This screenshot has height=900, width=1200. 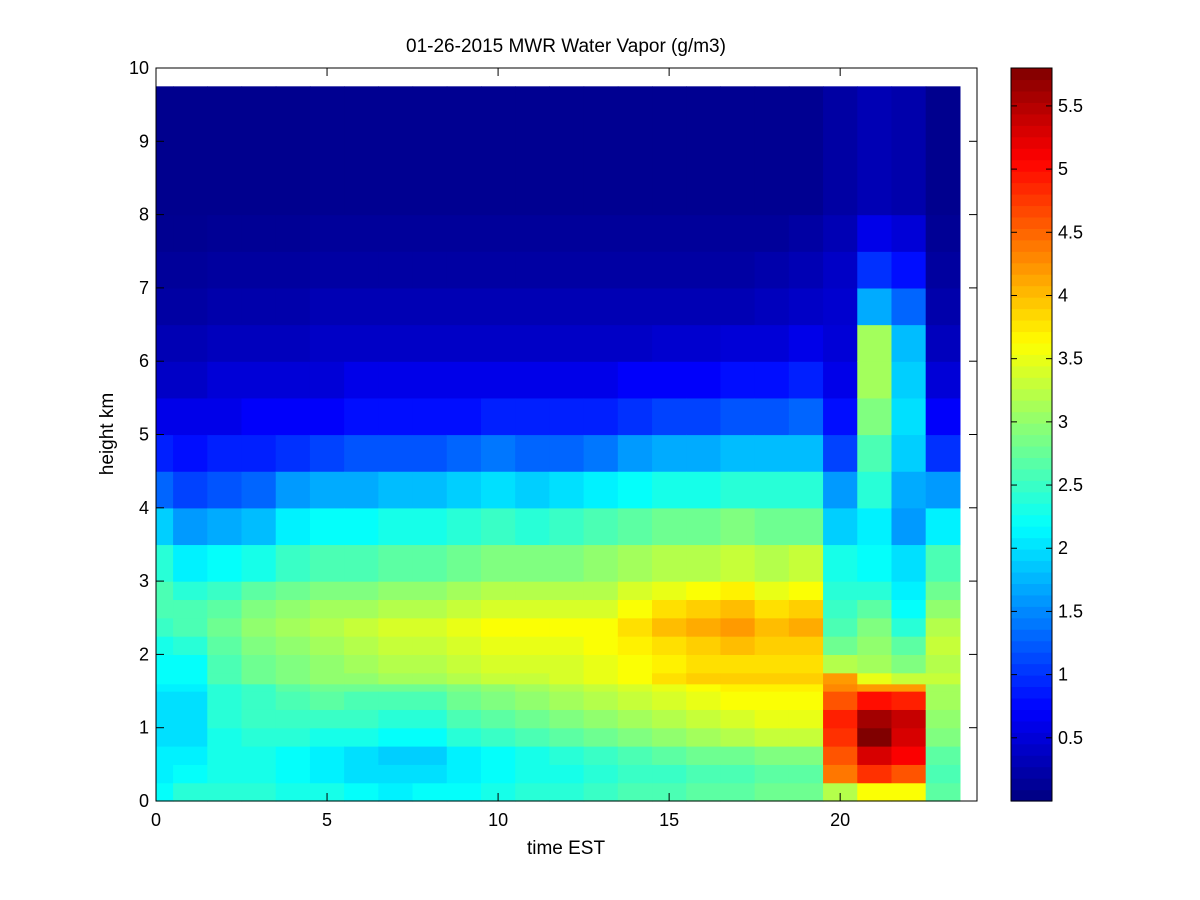 I want to click on y-tick-label: 5, so click(x=144, y=435).